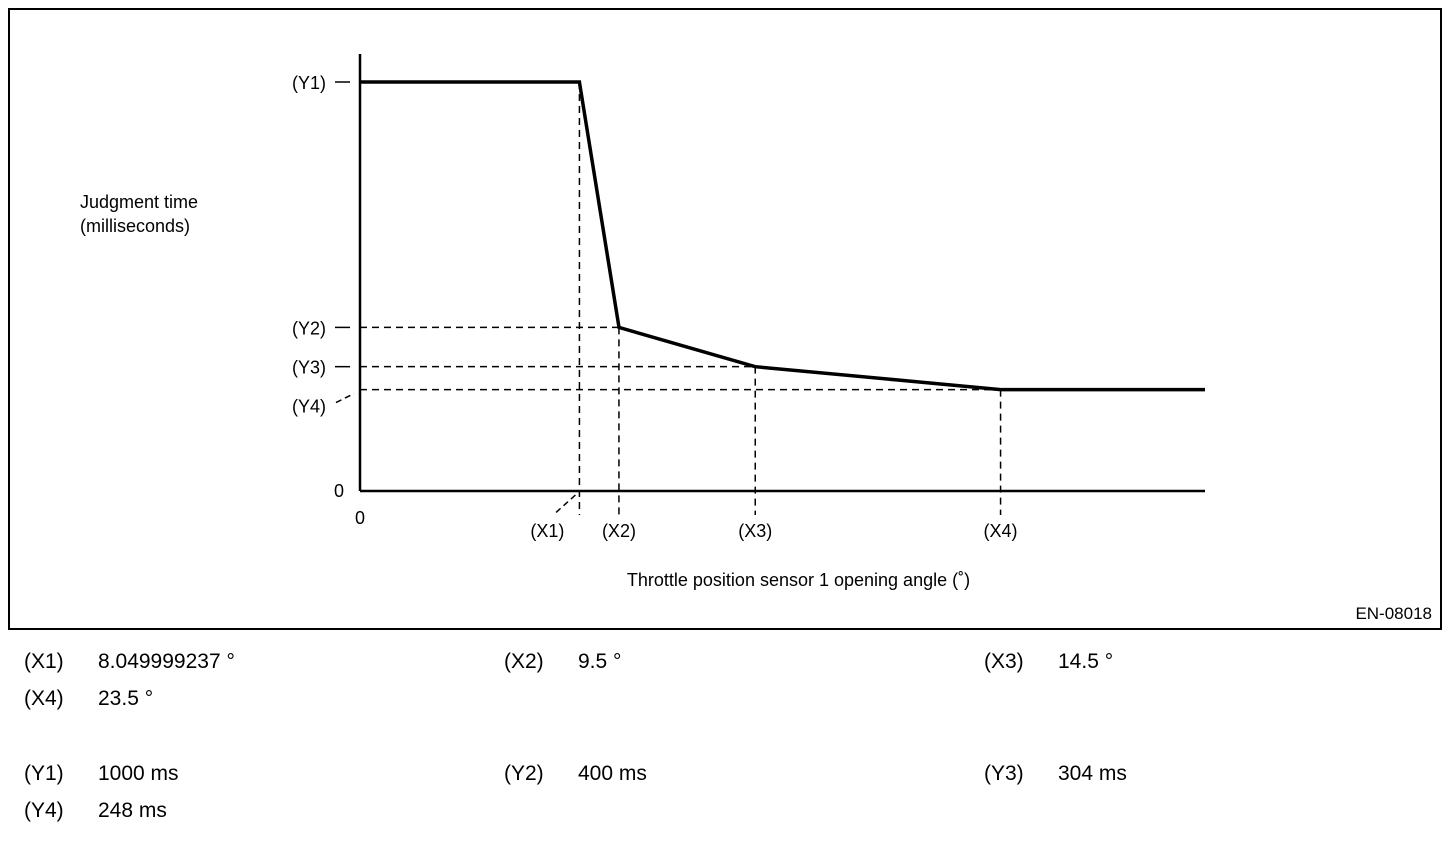 The height and width of the screenshot is (848, 1456). Describe the element at coordinates (1055, 774) in the screenshot. I see `legend-item: (Y3) 304 ms` at that location.